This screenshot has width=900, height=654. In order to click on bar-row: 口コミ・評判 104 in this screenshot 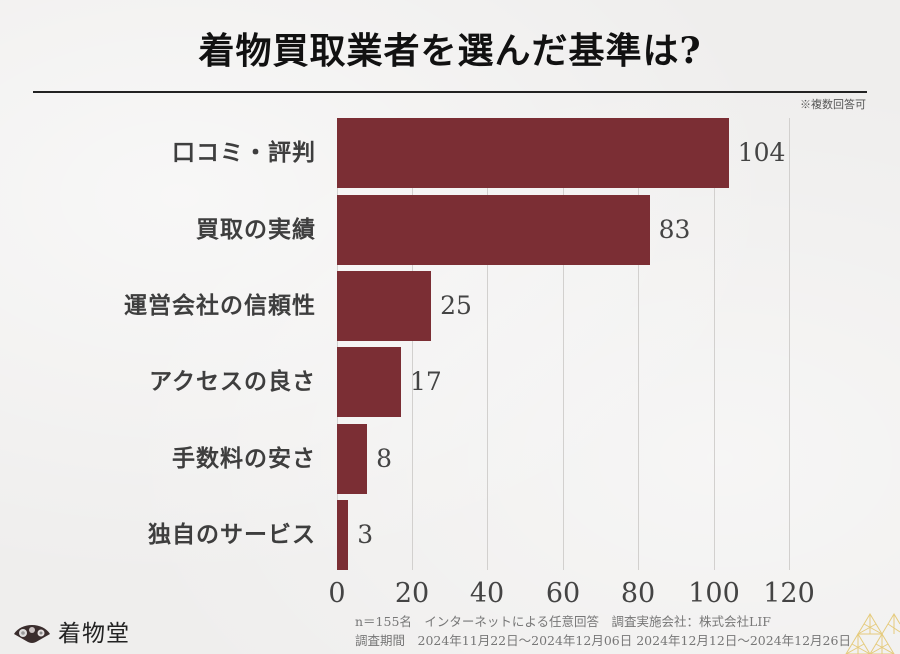, I will do `click(450, 153)`.